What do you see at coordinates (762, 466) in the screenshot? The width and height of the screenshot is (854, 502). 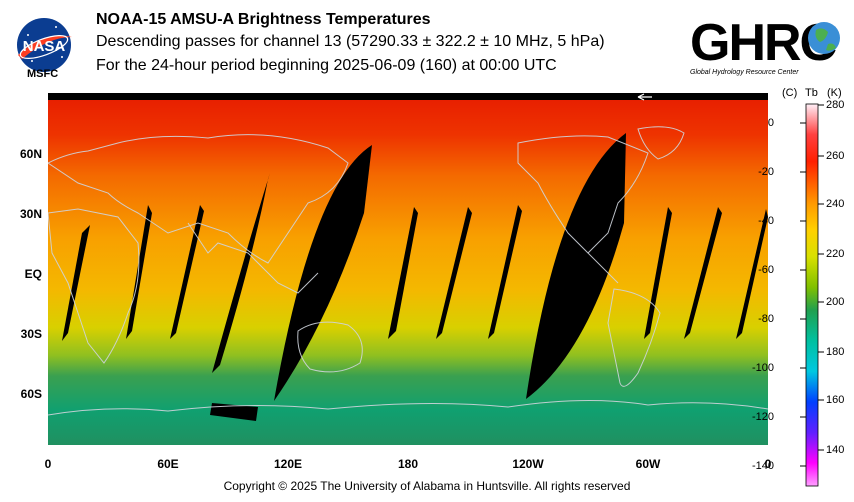 I see `celsius-tick-label: -140` at bounding box center [762, 466].